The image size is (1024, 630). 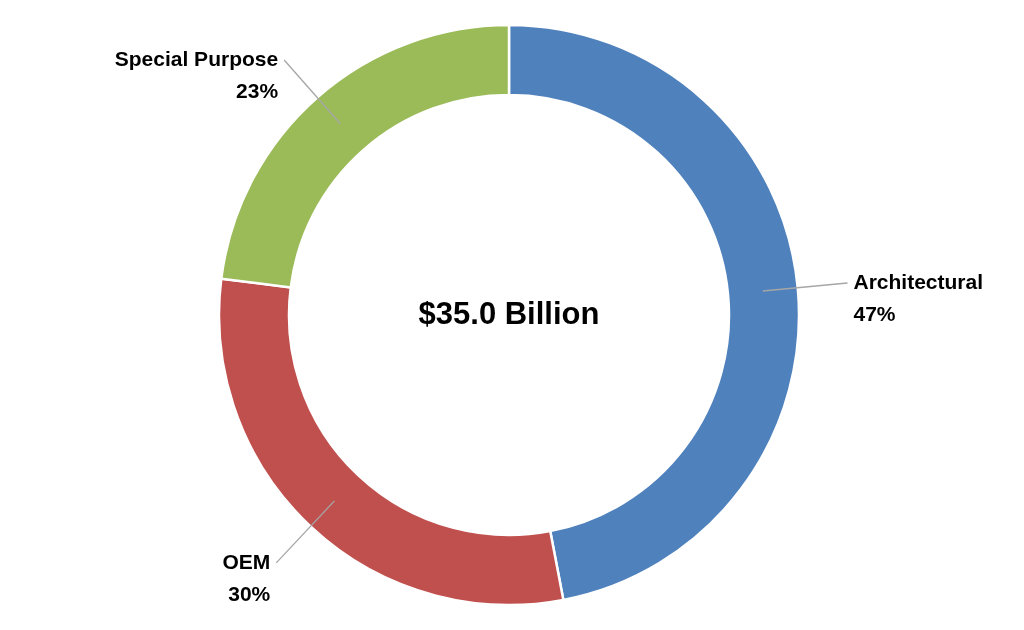 What do you see at coordinates (196, 58) in the screenshot?
I see `slice-label: Special Purpose` at bounding box center [196, 58].